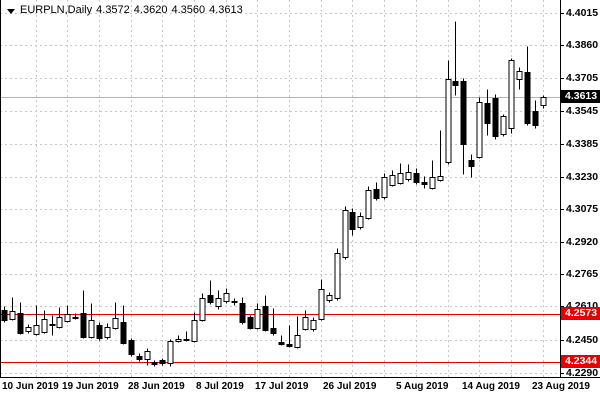 Image resolution: width=600 pixels, height=400 pixels. I want to click on date-axis-label: 8 Jul 2019, so click(220, 386).